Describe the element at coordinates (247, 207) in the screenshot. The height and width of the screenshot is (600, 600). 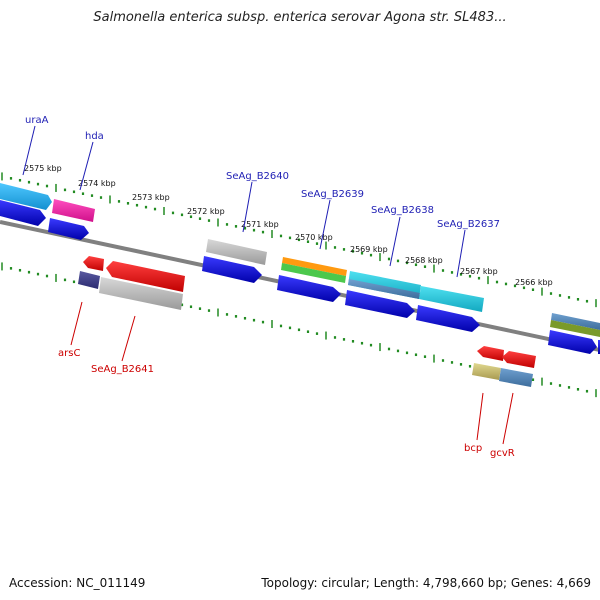
I see `leader-SeAg_B2640` at that location.